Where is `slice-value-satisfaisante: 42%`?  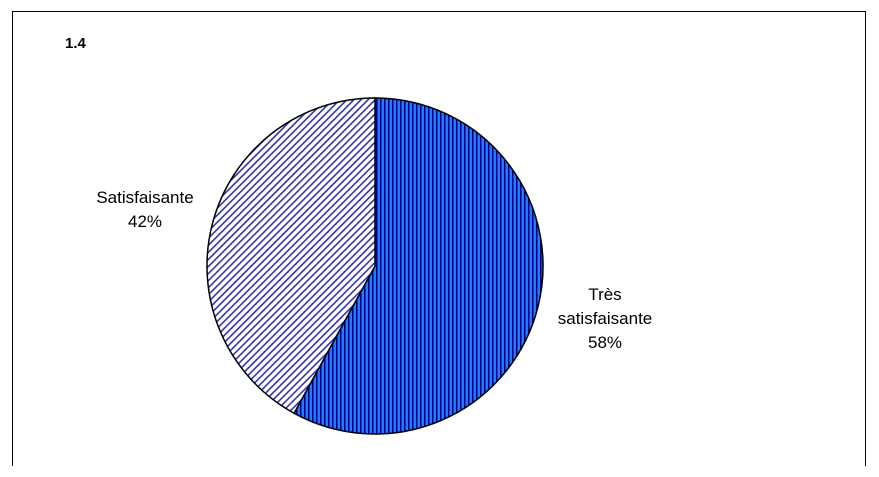
slice-value-satisfaisante: 42% is located at coordinates (145, 221).